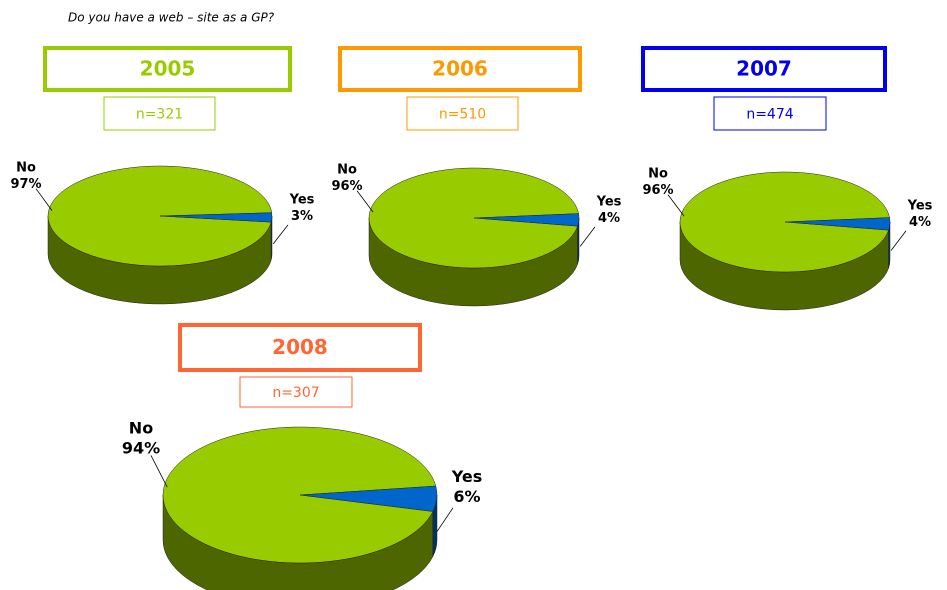 The height and width of the screenshot is (590, 947). I want to click on chart-title: 2008, so click(300, 347).